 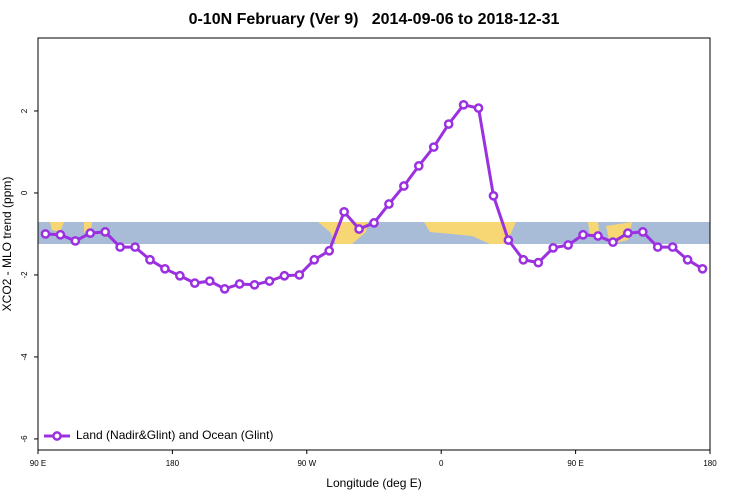 I want to click on y-tick-label: -6, so click(x=24, y=439).